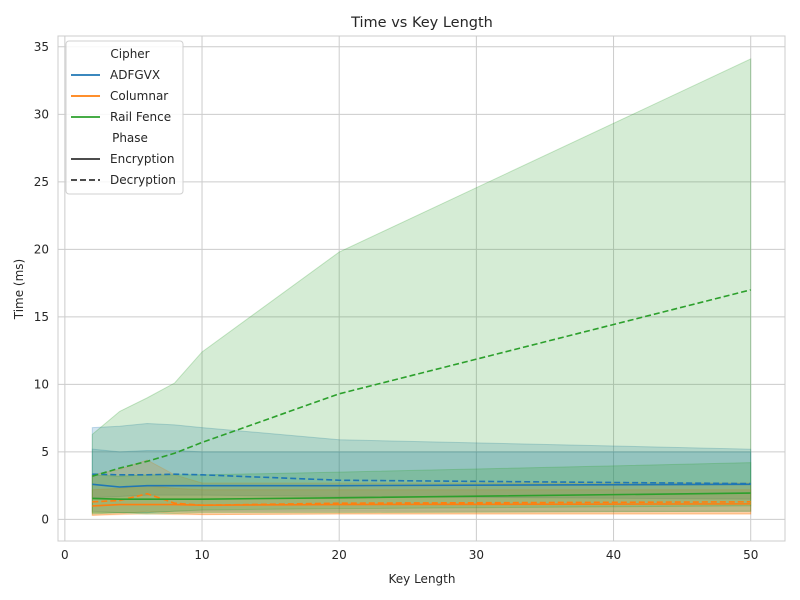 The width and height of the screenshot is (800, 600). I want to click on ci-band-columnar-encryption, so click(421, 500).